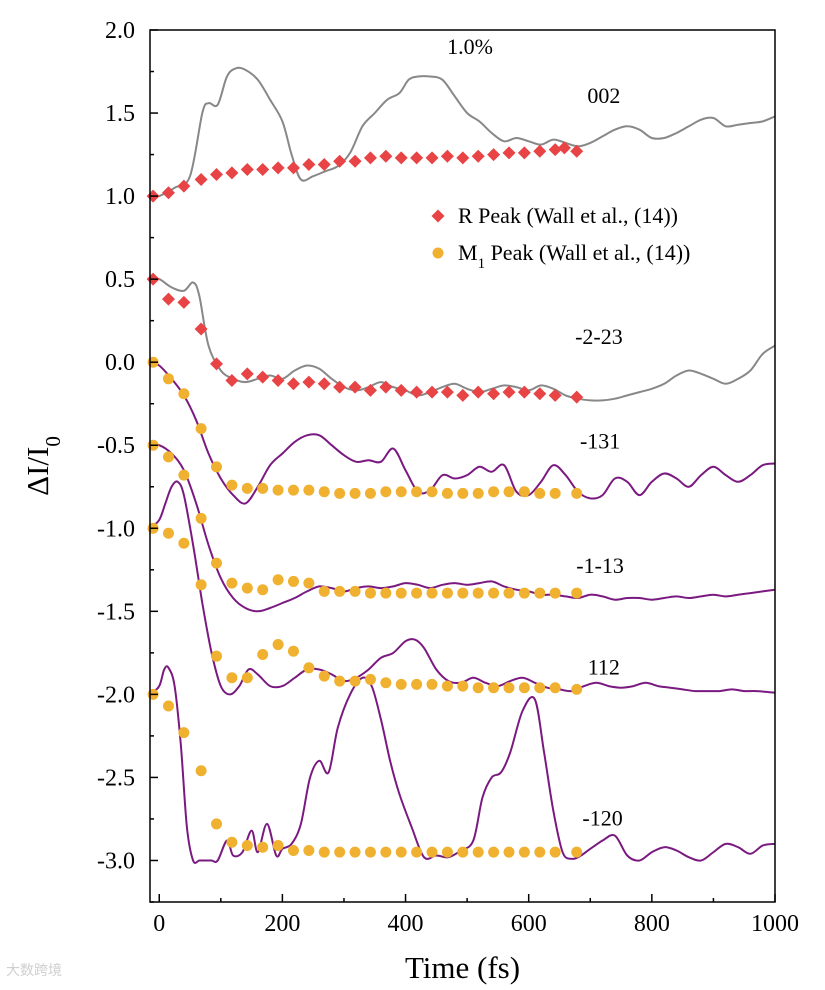 This screenshot has width=825, height=990. What do you see at coordinates (438, 253) in the screenshot?
I see `legend-circle-marker` at bounding box center [438, 253].